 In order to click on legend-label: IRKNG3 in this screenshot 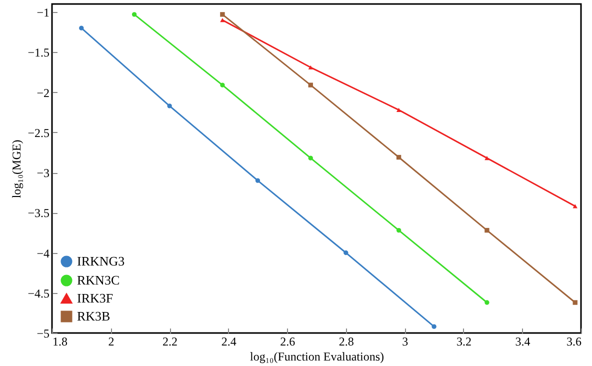, I will do `click(101, 261)`.